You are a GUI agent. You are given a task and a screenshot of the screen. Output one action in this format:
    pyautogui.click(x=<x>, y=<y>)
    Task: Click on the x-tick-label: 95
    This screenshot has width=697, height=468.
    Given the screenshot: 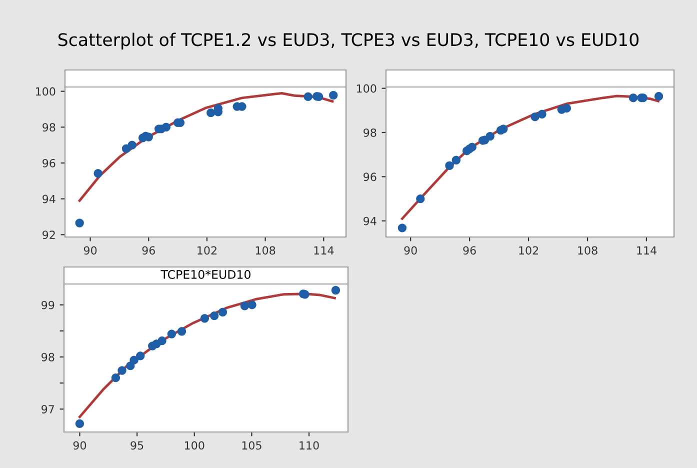 What is the action you would take?
    pyautogui.click(x=137, y=445)
    